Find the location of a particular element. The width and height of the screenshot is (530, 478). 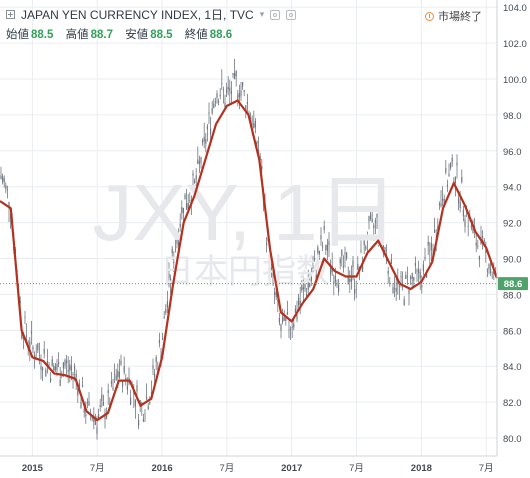

expand-icon is located at coordinates (10, 14).